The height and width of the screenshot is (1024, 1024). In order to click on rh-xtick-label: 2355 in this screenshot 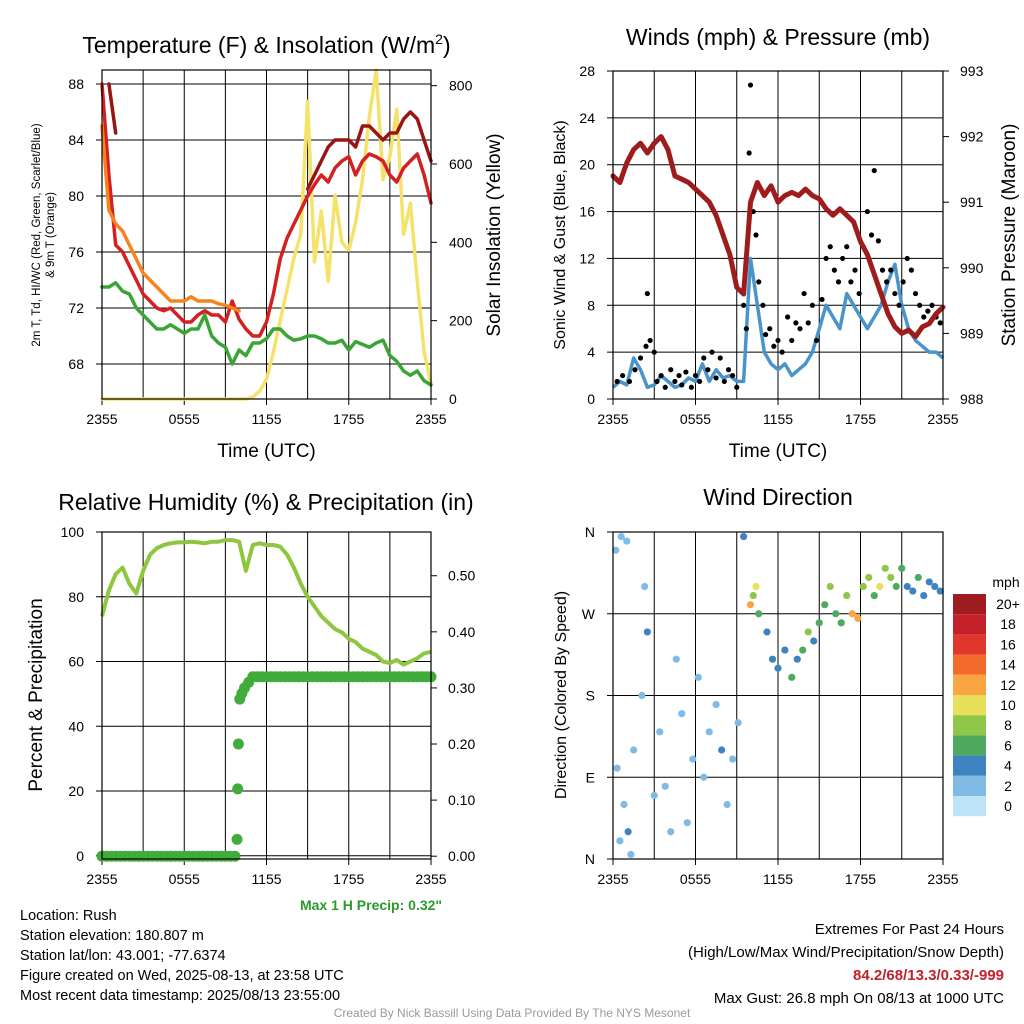, I will do `click(101, 879)`.